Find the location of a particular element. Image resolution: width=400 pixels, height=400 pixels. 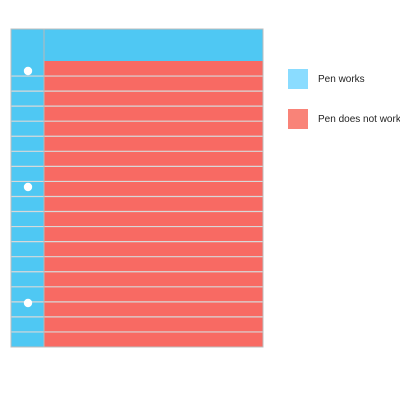

legend: Pen works Pen does not work is located at coordinates (344, 99).